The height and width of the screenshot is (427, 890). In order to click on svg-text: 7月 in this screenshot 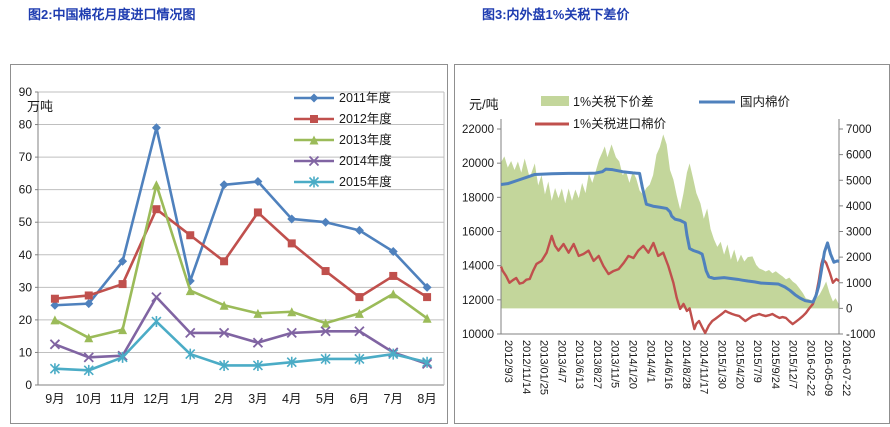, I will do `click(393, 399)`.